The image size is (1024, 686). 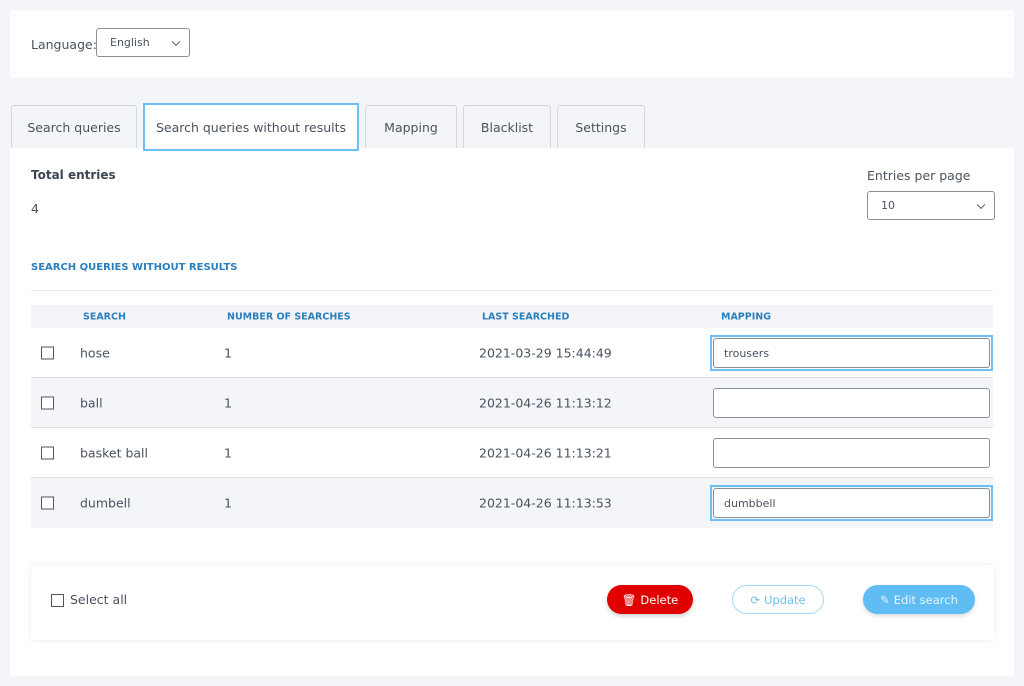 What do you see at coordinates (885, 599) in the screenshot?
I see `edit-icon: ✎` at bounding box center [885, 599].